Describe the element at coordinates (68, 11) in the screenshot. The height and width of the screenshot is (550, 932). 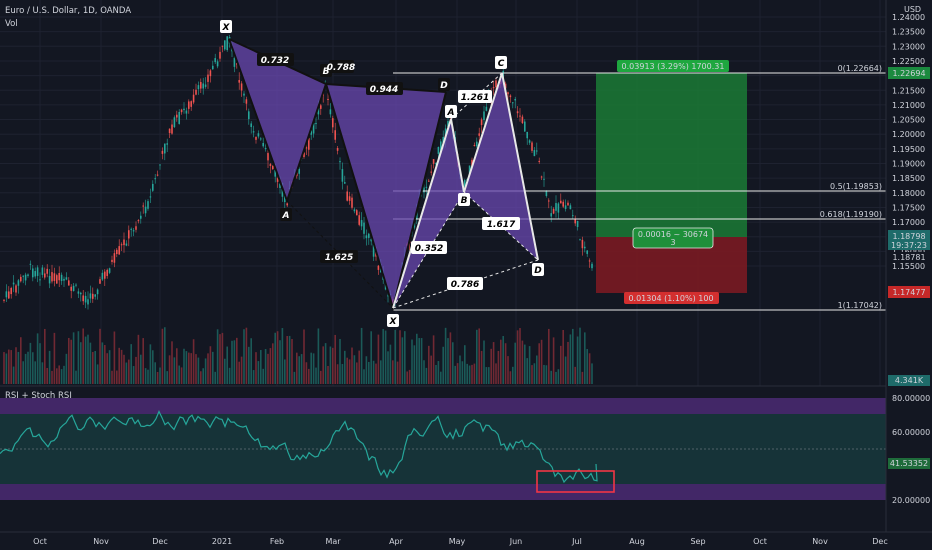
I see `symbol-title: Euro / U.S. Dollar, 1D, OANDA` at that location.